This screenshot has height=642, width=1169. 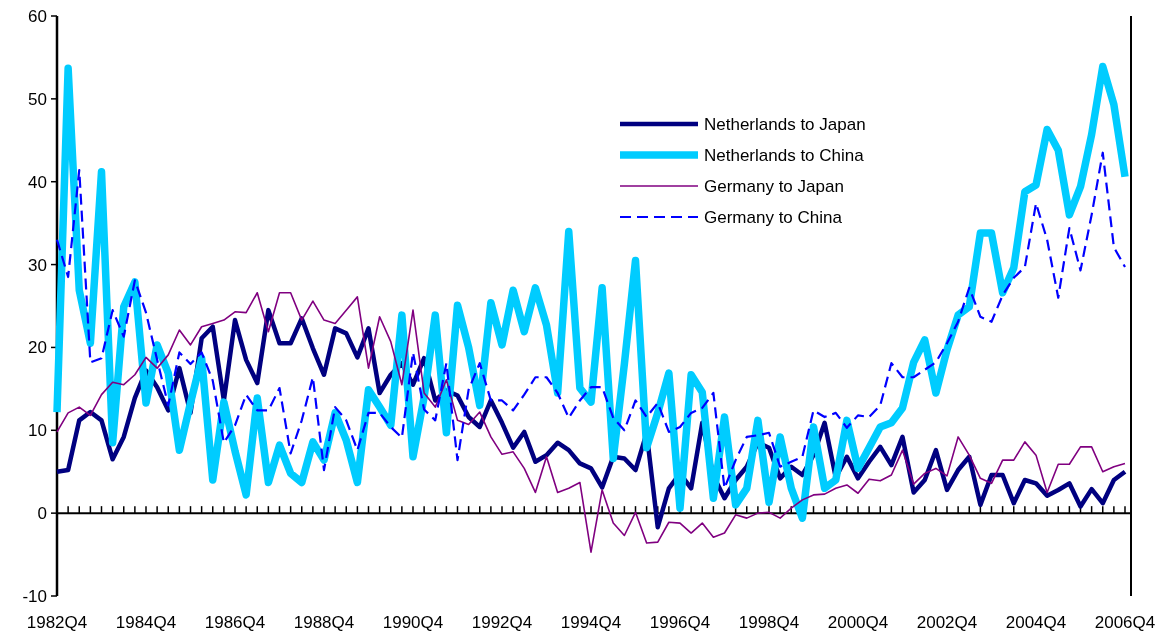 I want to click on y-tick-label: 20, so click(x=37, y=348).